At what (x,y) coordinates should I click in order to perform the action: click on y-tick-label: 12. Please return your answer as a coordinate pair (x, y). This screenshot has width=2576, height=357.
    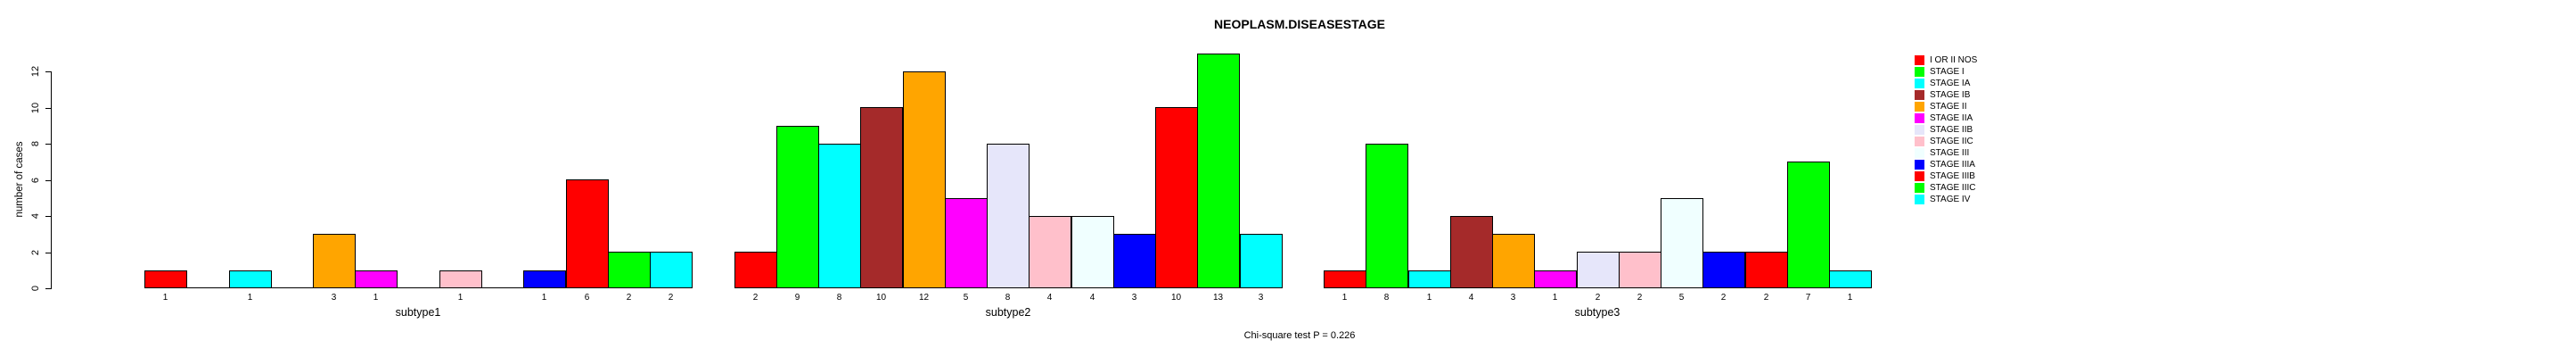
    Looking at the image, I should click on (35, 71).